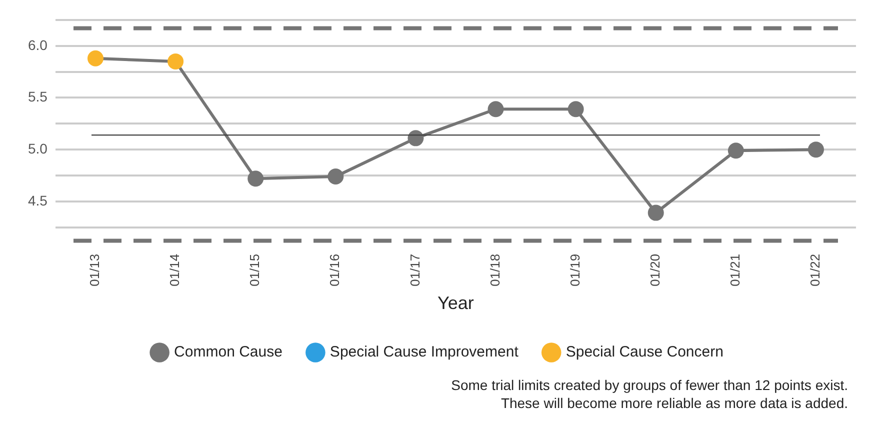 The width and height of the screenshot is (876, 443). What do you see at coordinates (456, 303) in the screenshot?
I see `x-axis-title: Year` at bounding box center [456, 303].